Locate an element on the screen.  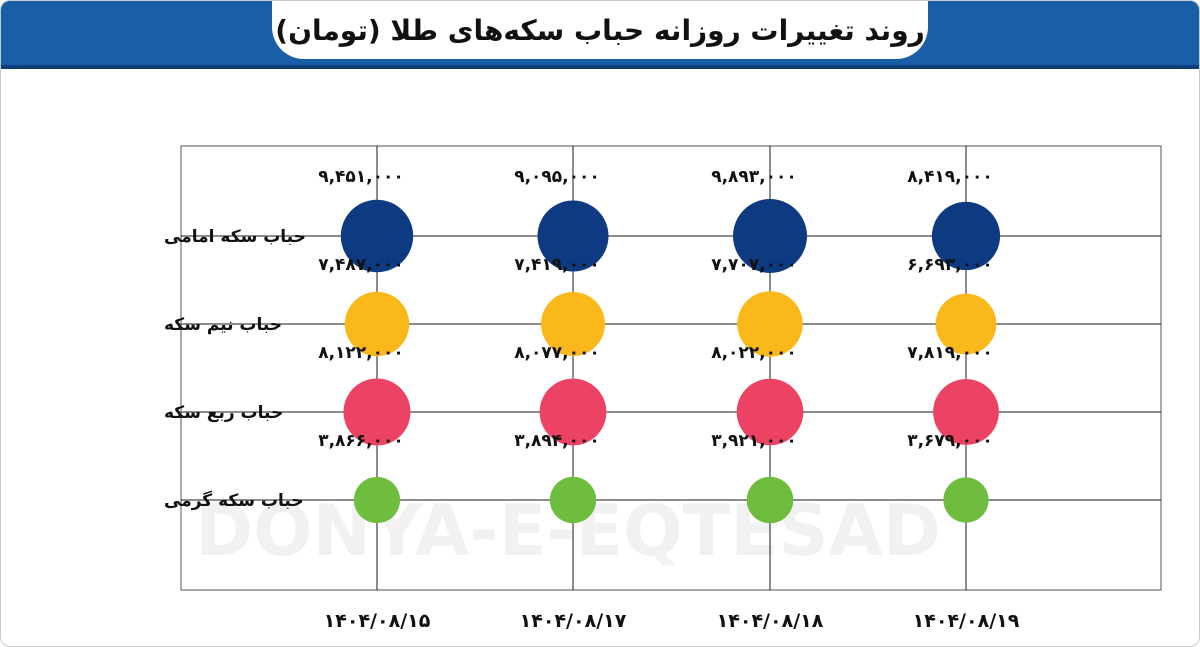
data-label: ۷,۷۰۷,۰۰۰ is located at coordinates (754, 265).